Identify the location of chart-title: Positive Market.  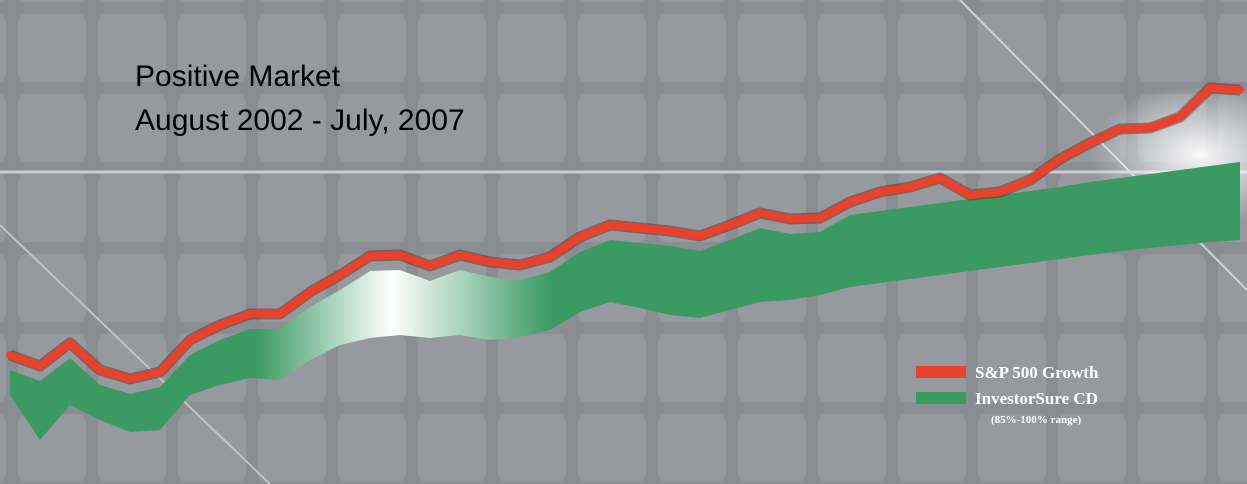
(238, 76).